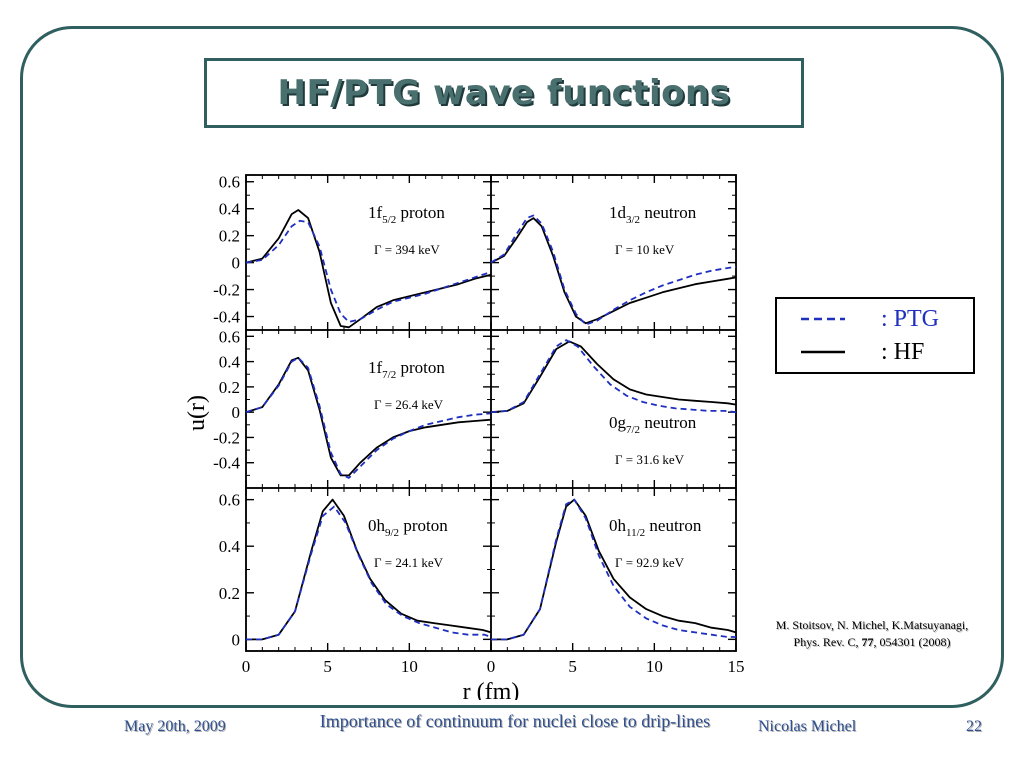 The image size is (1024, 768). I want to click on panel-2-series-hf, so click(368, 416).